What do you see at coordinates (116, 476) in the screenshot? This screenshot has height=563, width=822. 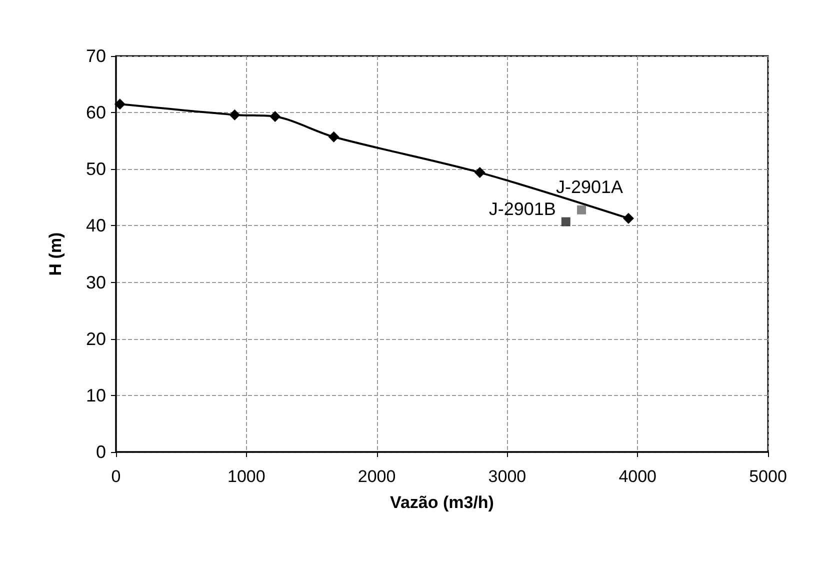 I see `x-tick-label: 0` at bounding box center [116, 476].